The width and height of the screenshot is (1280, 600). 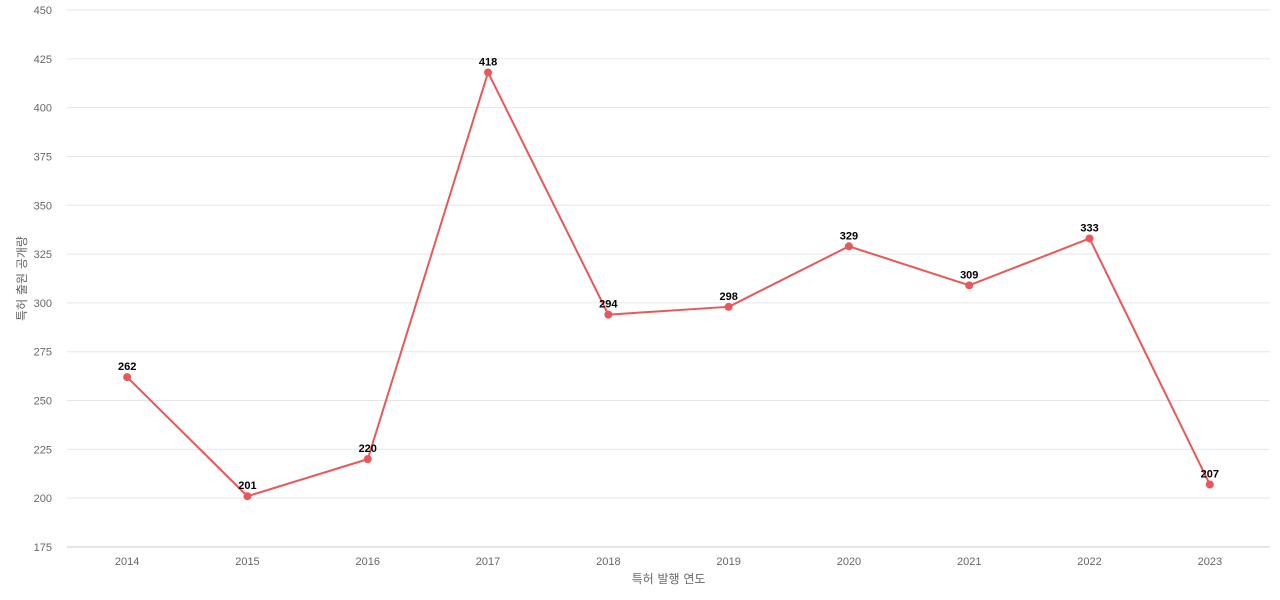 I want to click on data-label: 418, so click(x=488, y=62).